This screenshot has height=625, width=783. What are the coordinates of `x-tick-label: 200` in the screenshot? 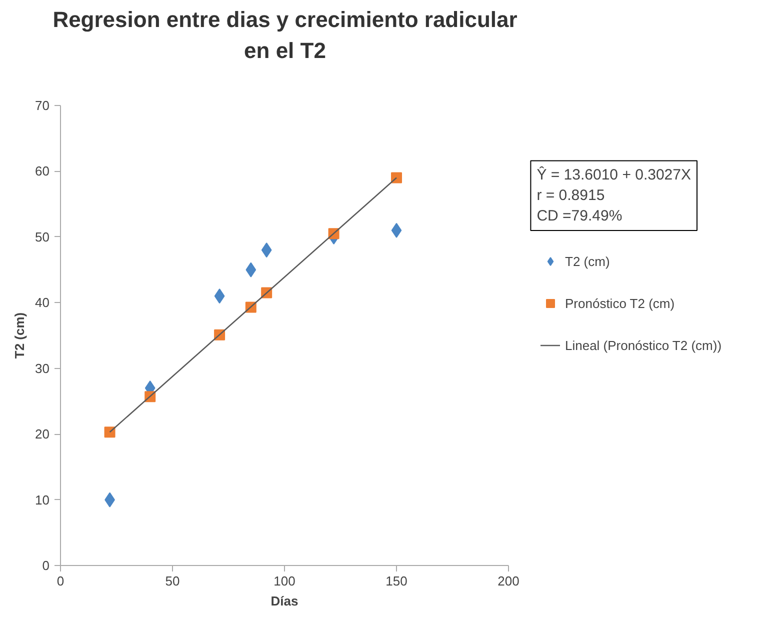 It's located at (509, 581).